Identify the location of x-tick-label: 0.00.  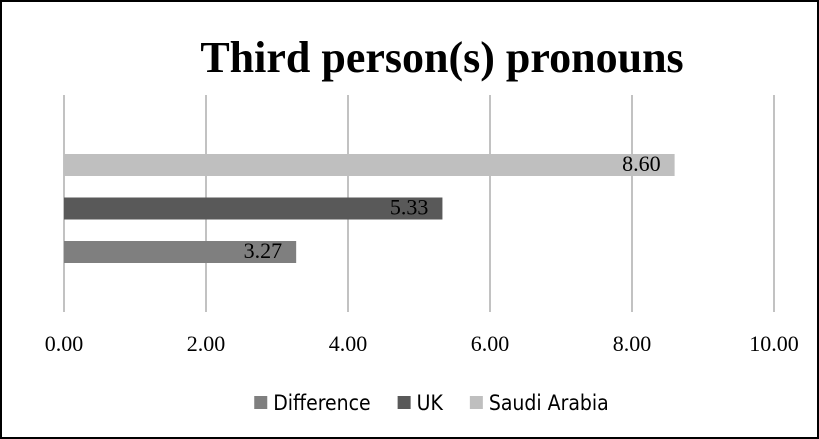
(64, 343).